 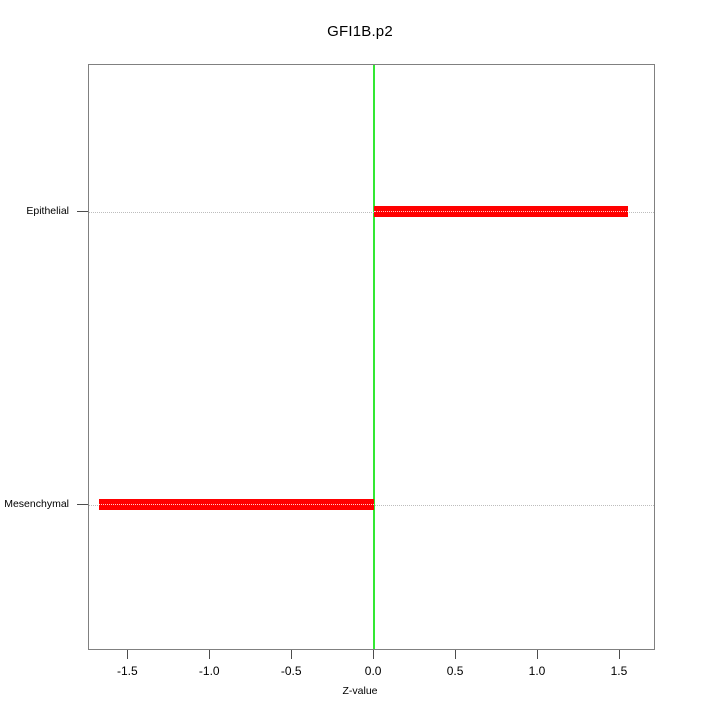 I want to click on x-axis-tick-label: -0.5, so click(x=291, y=671).